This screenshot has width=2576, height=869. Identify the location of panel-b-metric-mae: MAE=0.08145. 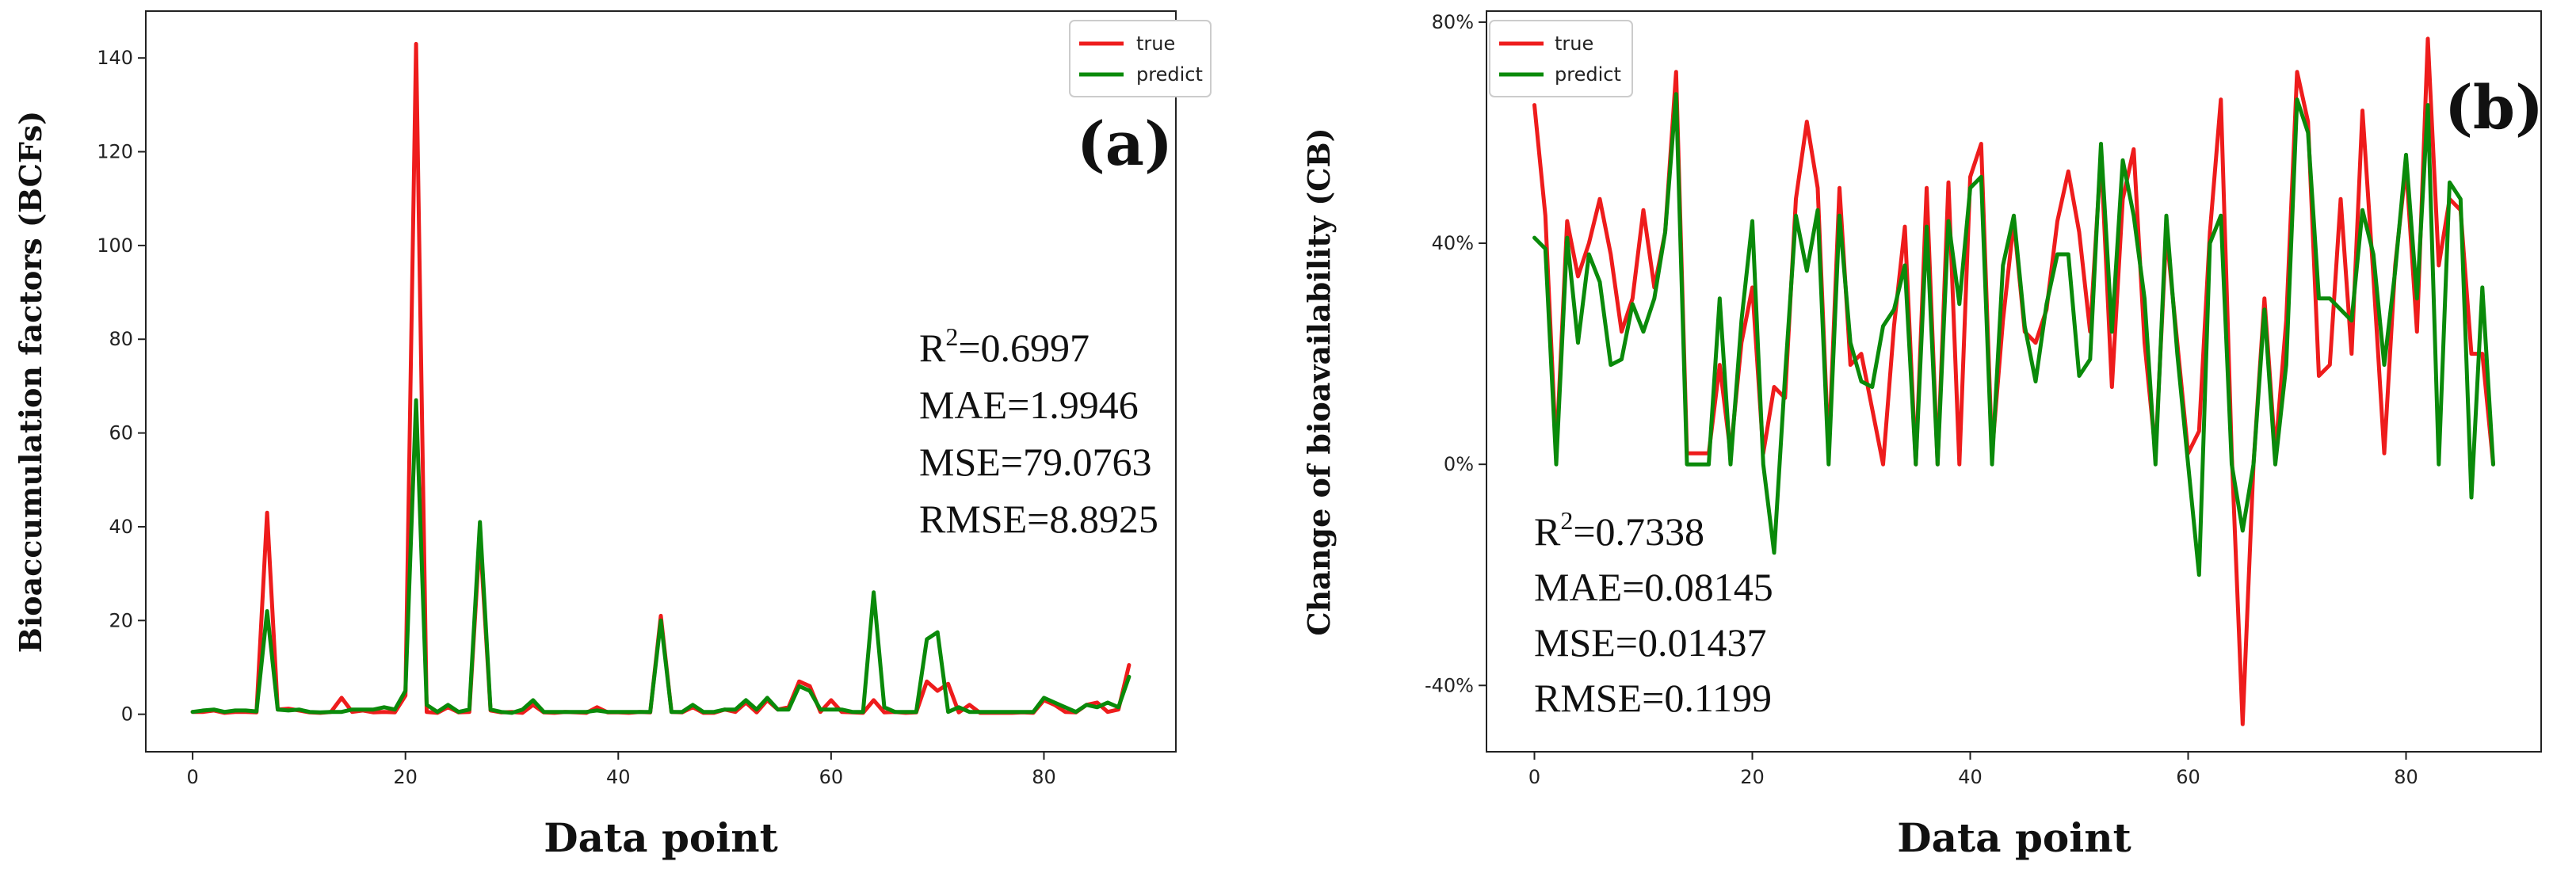
(1653, 587).